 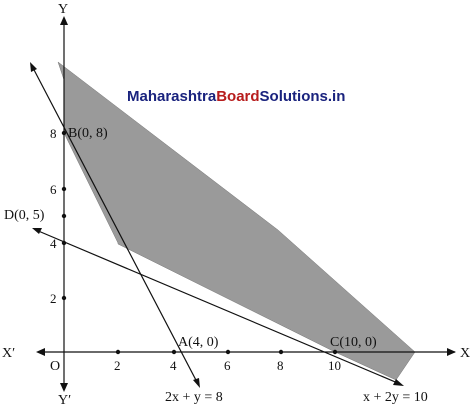 I want to click on origin-label: O, so click(x=55, y=366).